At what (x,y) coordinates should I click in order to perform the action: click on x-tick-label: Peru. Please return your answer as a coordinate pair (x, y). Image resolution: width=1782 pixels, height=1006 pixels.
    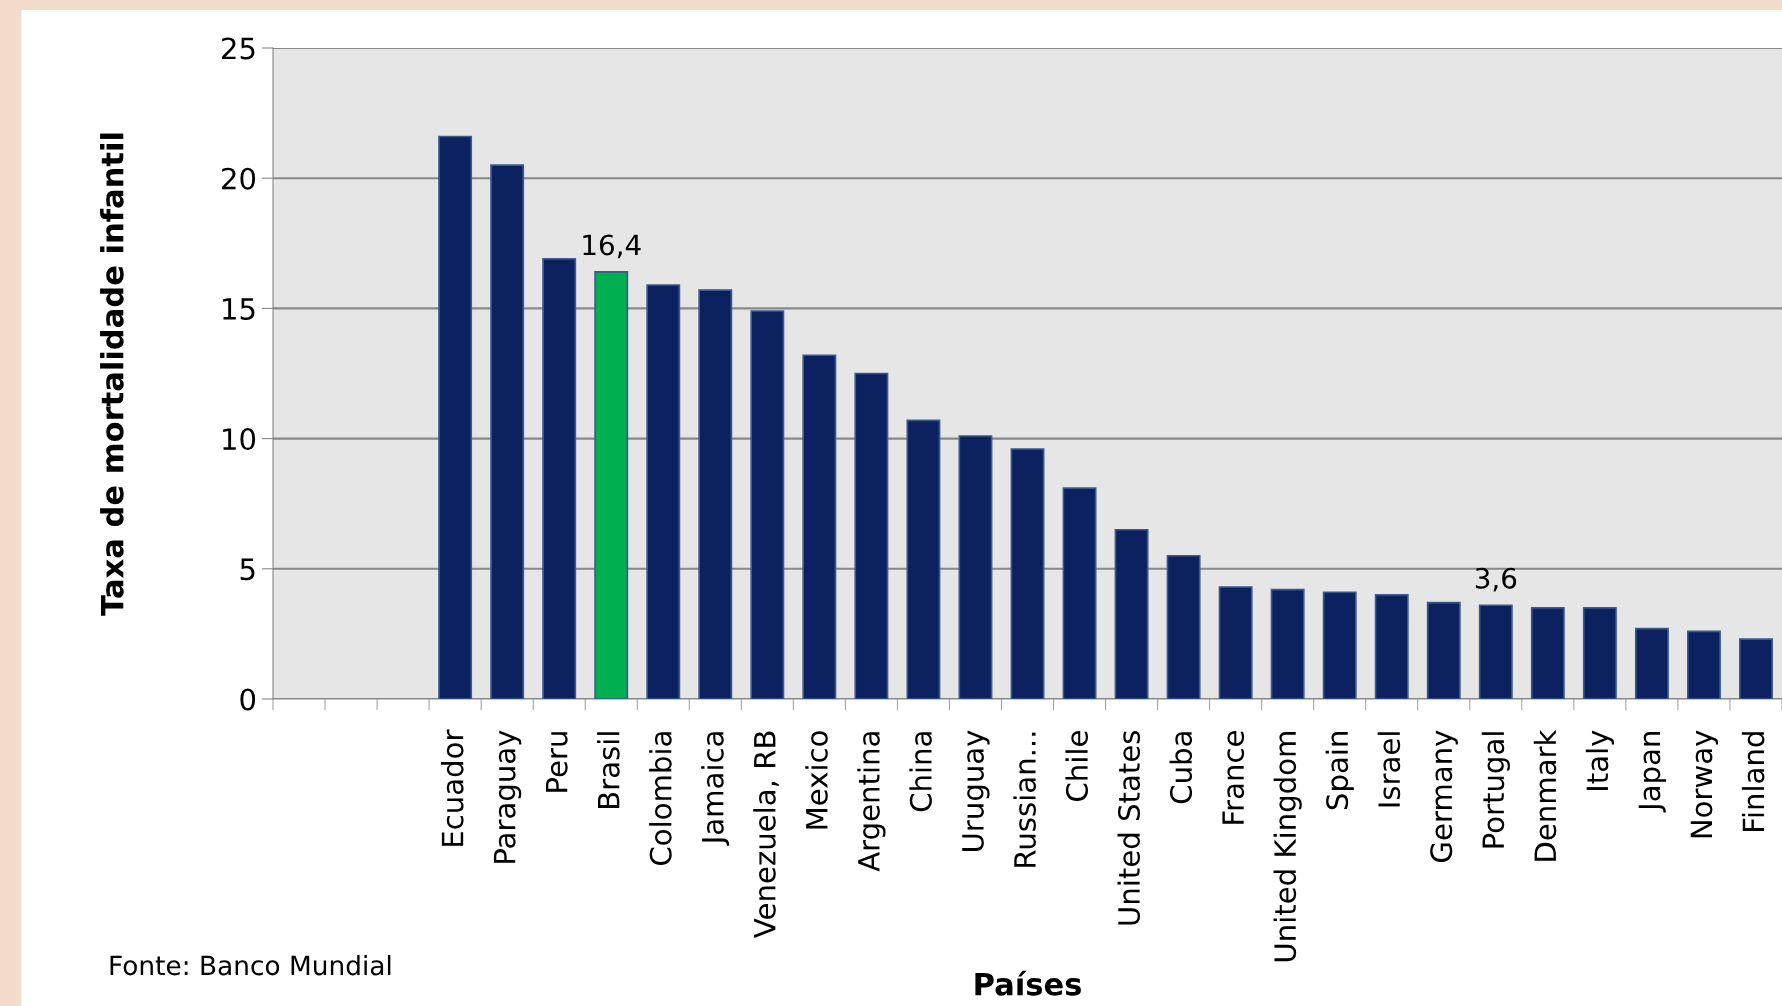
    Looking at the image, I should click on (556, 762).